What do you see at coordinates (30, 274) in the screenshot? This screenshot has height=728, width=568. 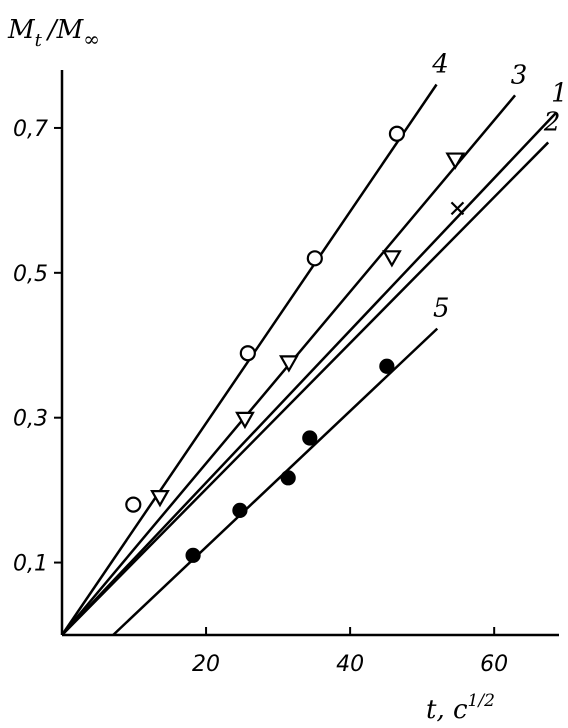 I see `y-tick-label: 0,5` at bounding box center [30, 274].